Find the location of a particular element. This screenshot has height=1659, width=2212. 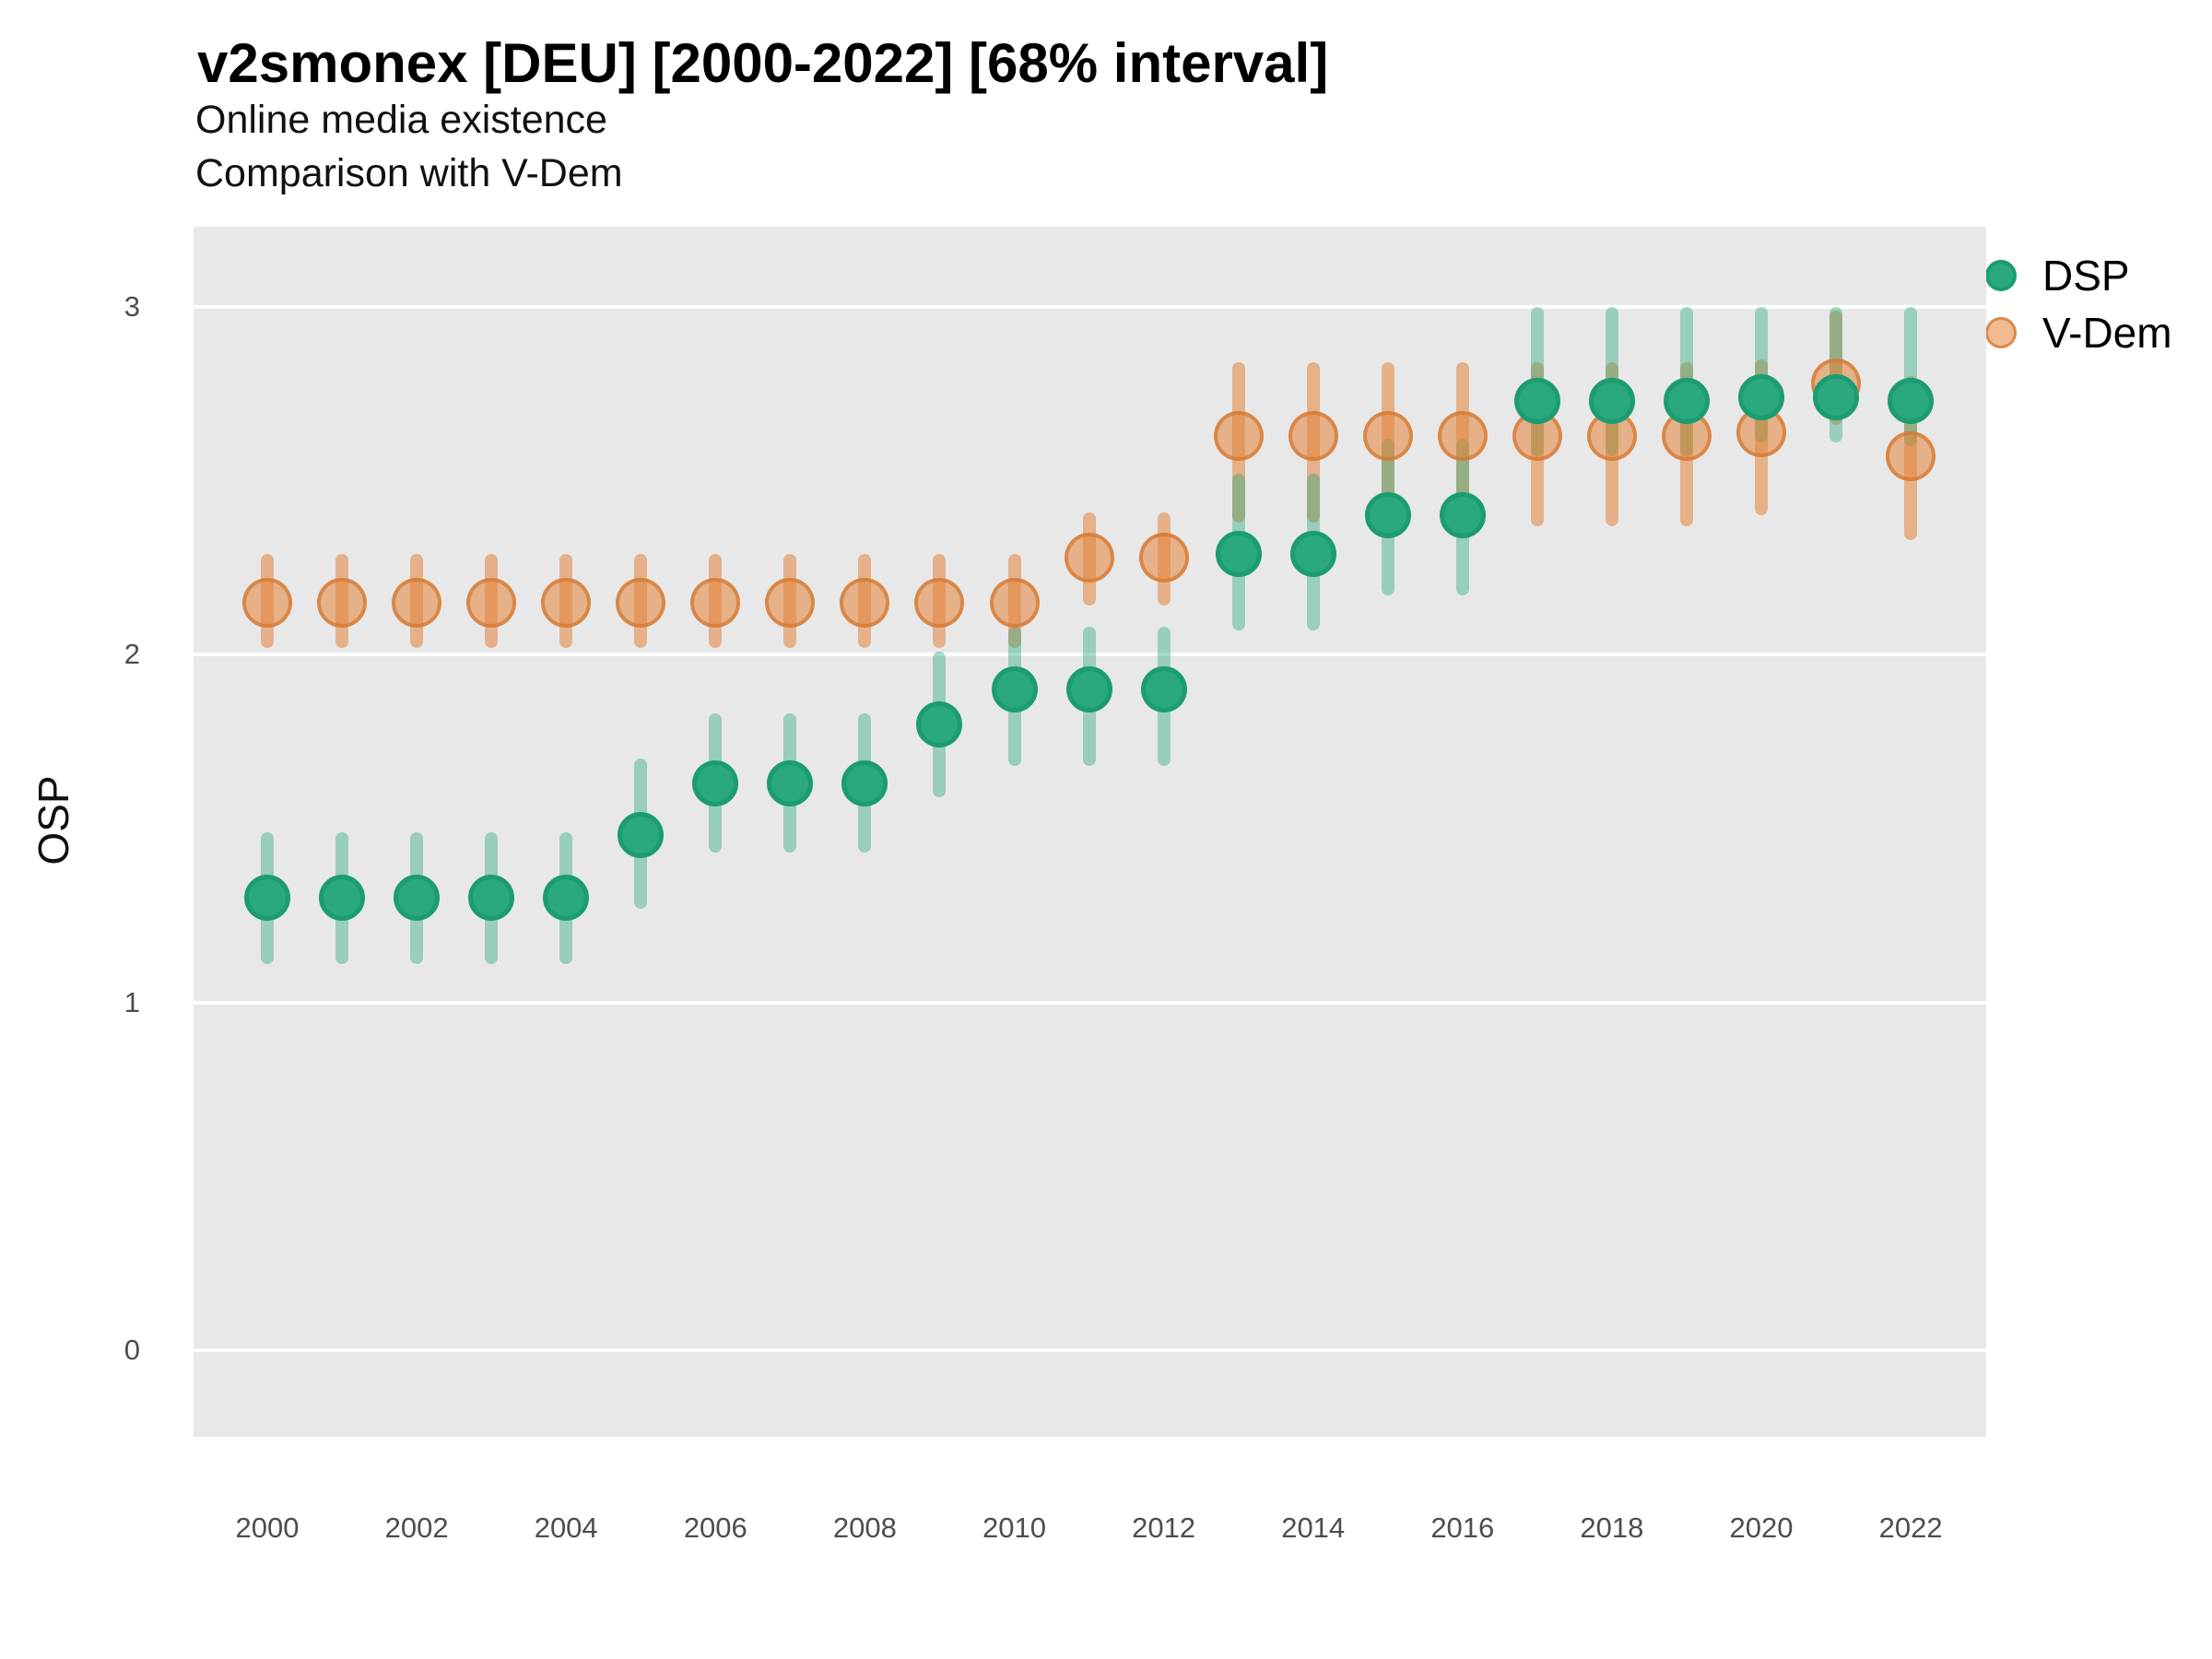

point-vdem-2020 is located at coordinates (1761, 431).